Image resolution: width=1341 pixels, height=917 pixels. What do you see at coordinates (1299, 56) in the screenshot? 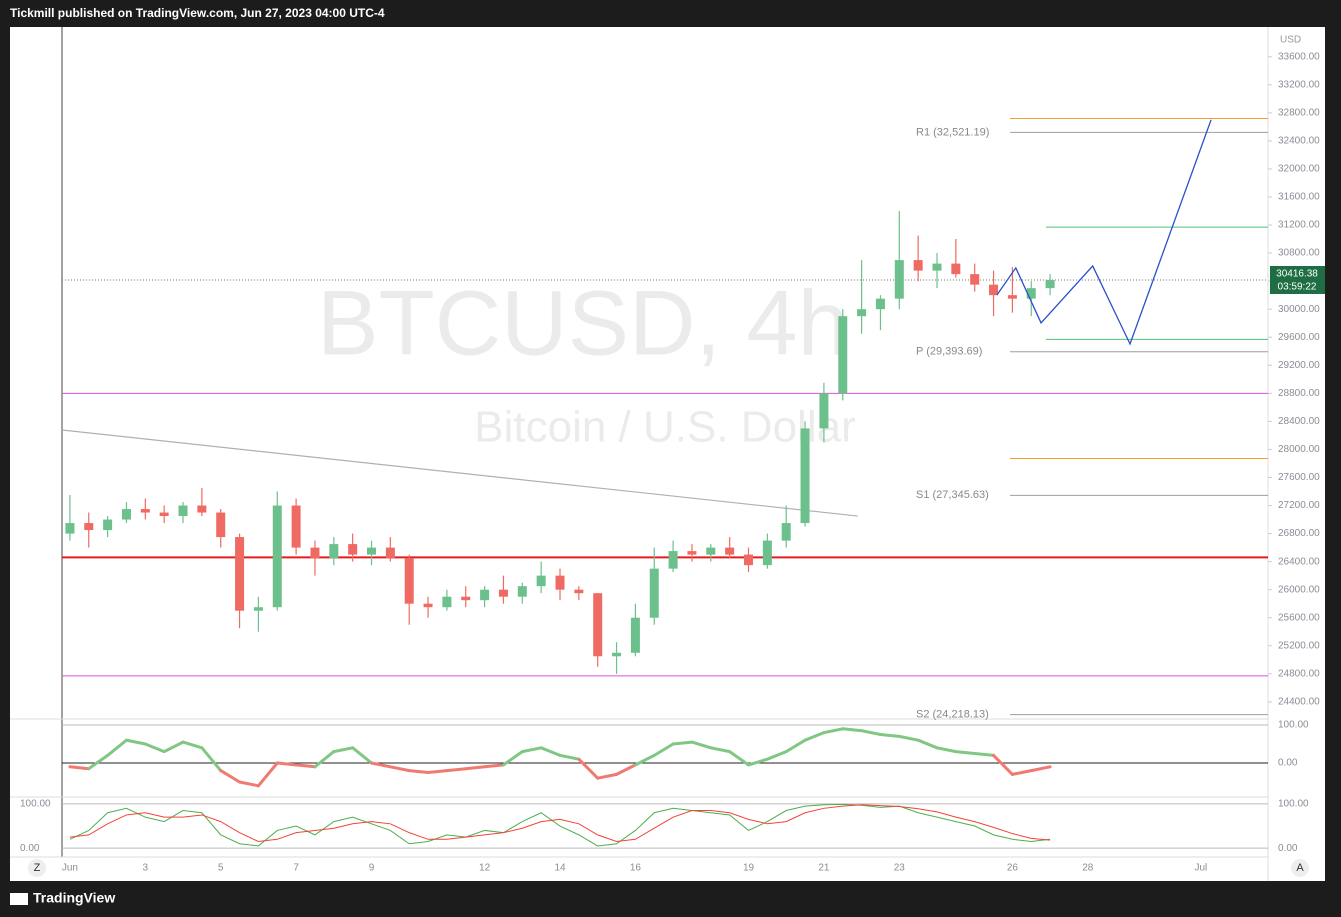
I see `y-tick-label: 33600.00` at bounding box center [1299, 56].